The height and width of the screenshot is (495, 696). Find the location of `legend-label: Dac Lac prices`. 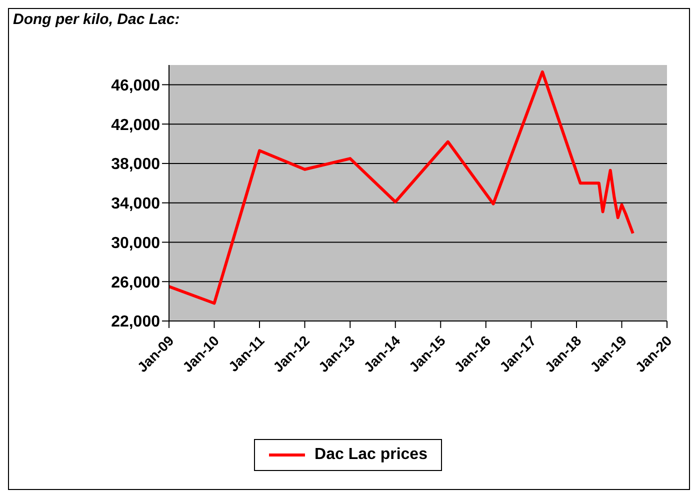

legend-label: Dac Lac prices is located at coordinates (371, 455).